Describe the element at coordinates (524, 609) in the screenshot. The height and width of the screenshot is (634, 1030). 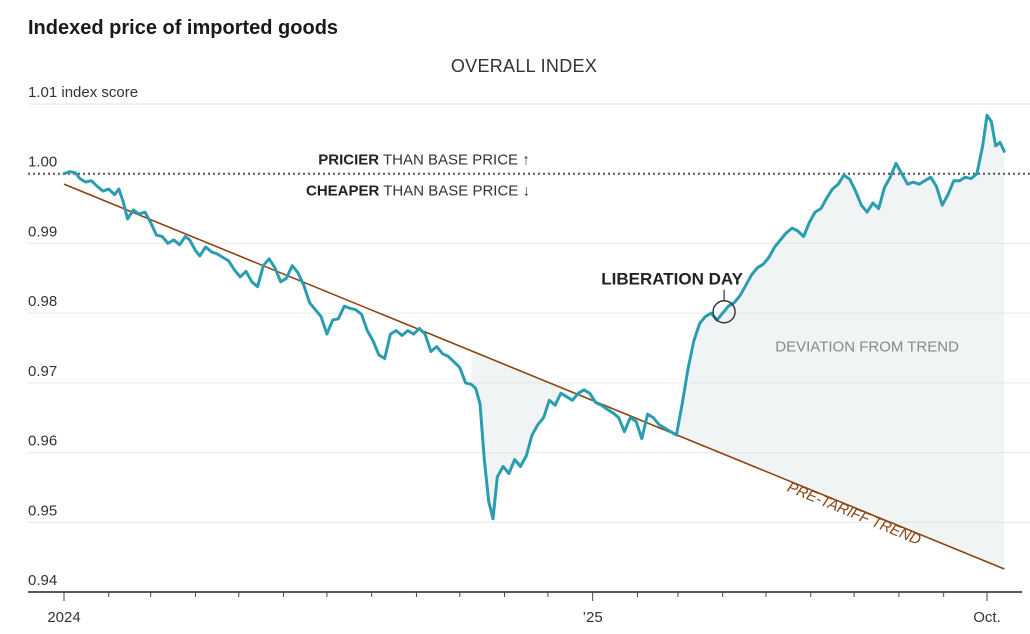
I see `x-axis: 2024 ’25 Oct.` at that location.